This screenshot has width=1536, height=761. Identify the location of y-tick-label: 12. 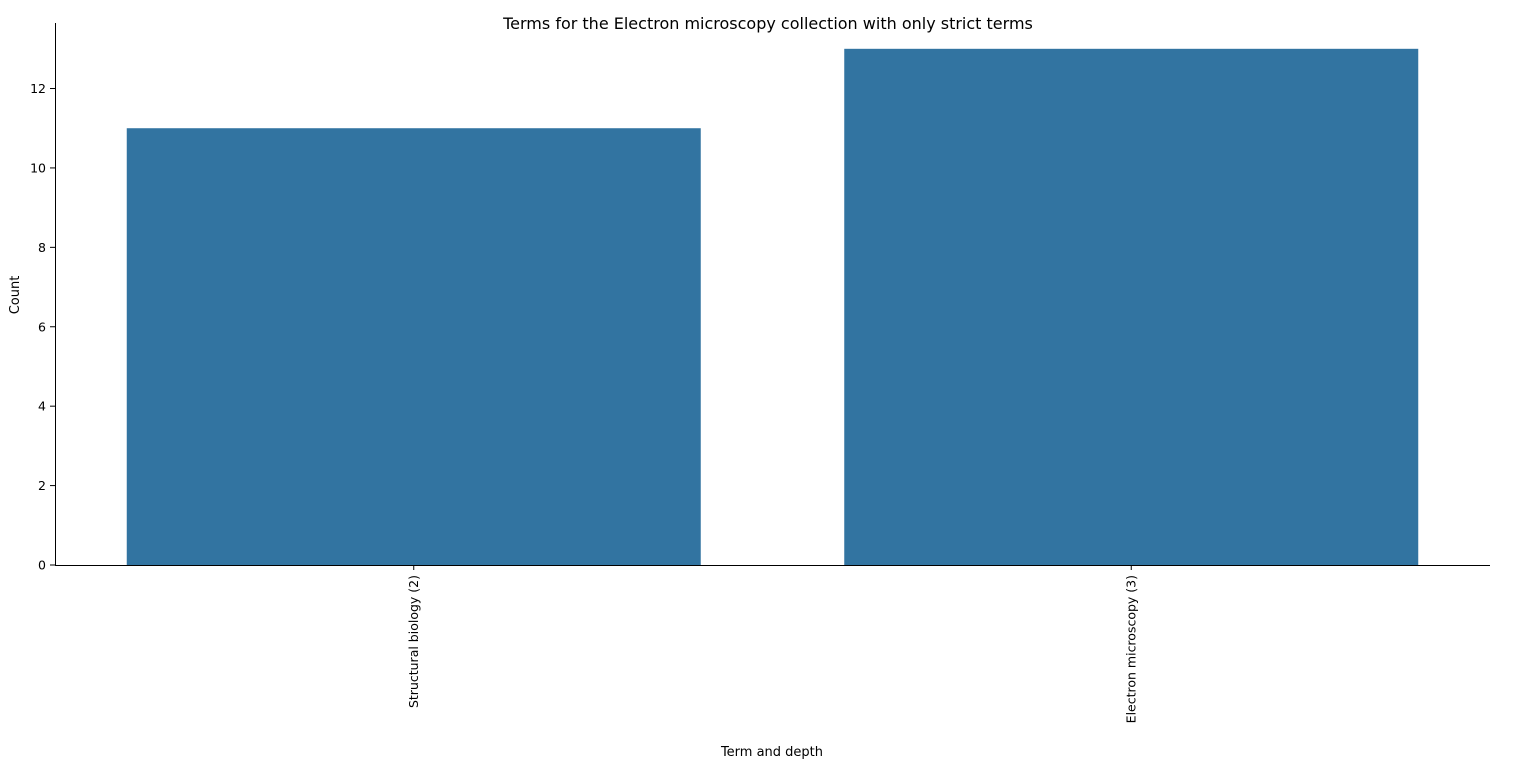
(38, 88).